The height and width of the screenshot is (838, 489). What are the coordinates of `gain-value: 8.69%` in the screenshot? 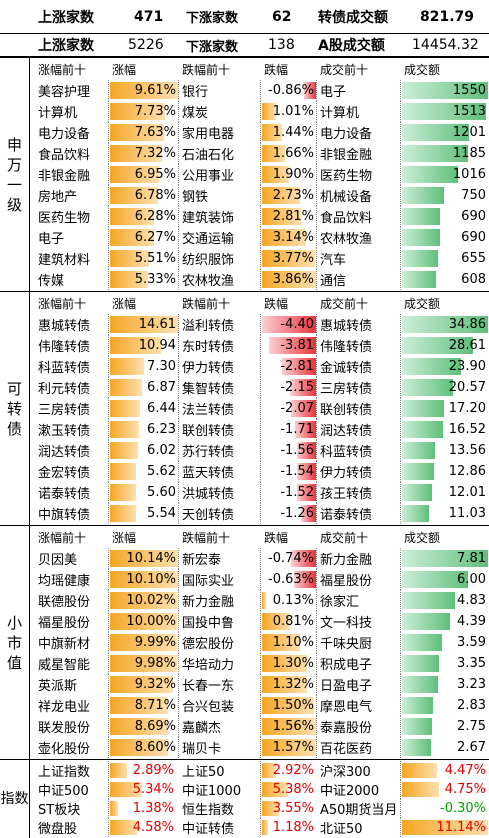 It's located at (155, 726).